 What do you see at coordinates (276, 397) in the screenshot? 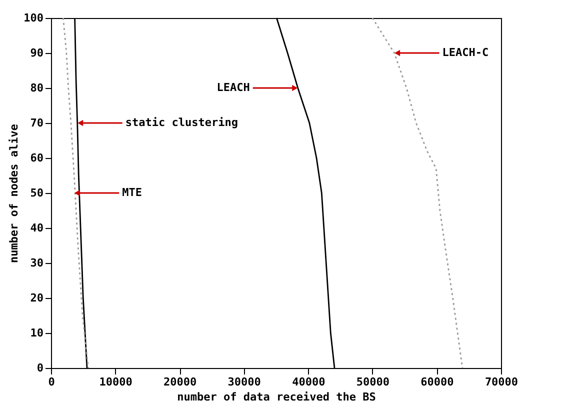
I see `x-axis-title: number of data received the BS` at bounding box center [276, 397].